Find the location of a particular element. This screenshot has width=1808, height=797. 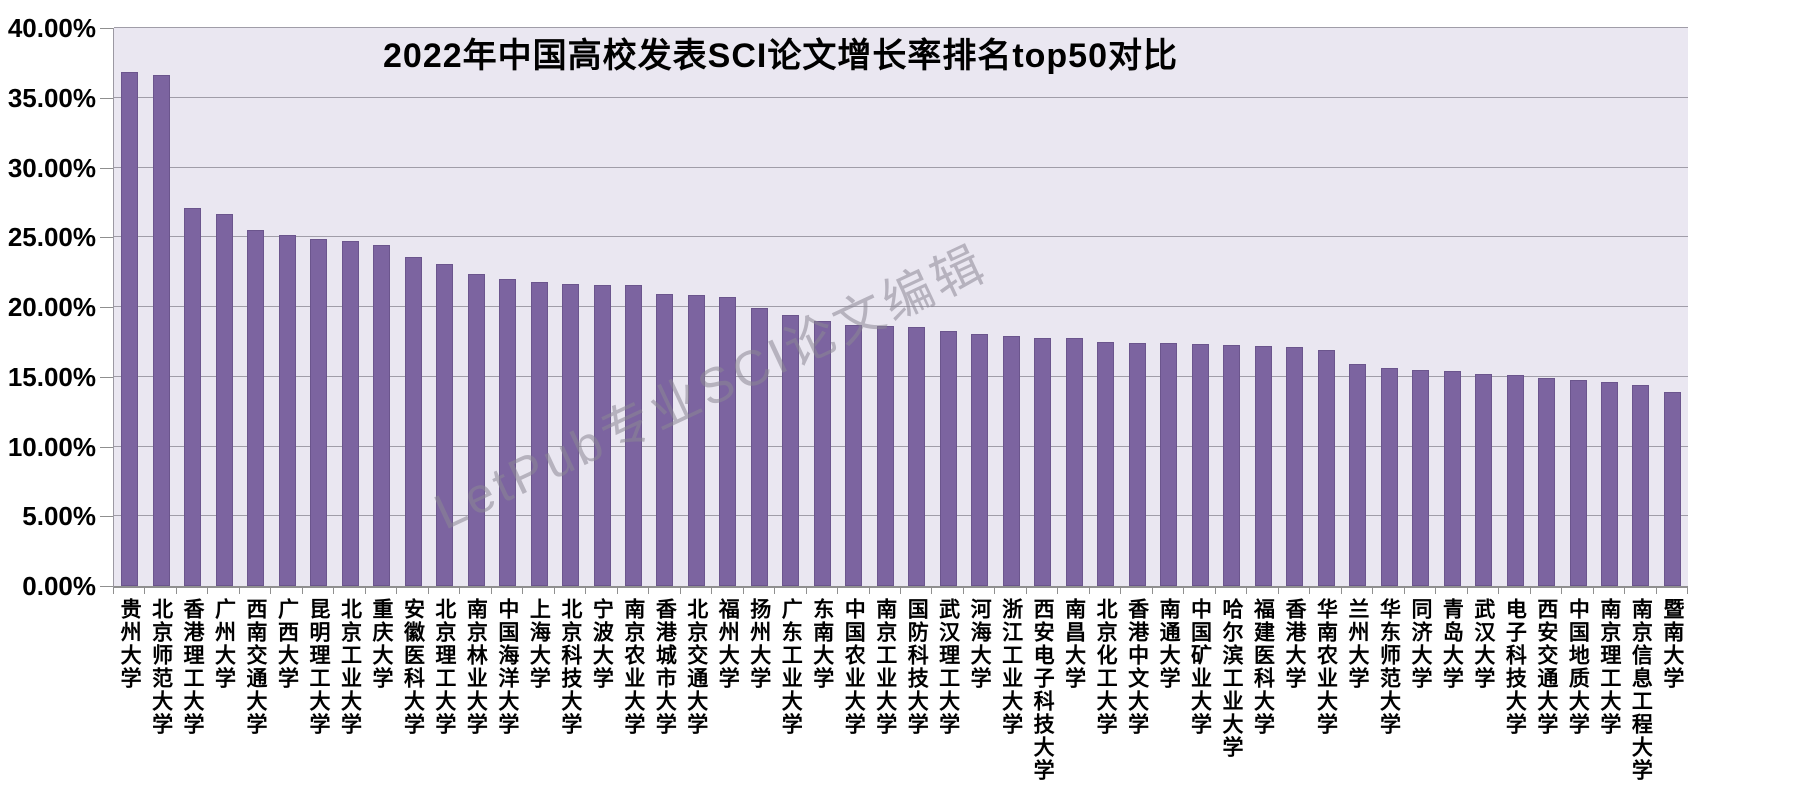

x-axis-label: 中国农业大学 is located at coordinates (854, 667).